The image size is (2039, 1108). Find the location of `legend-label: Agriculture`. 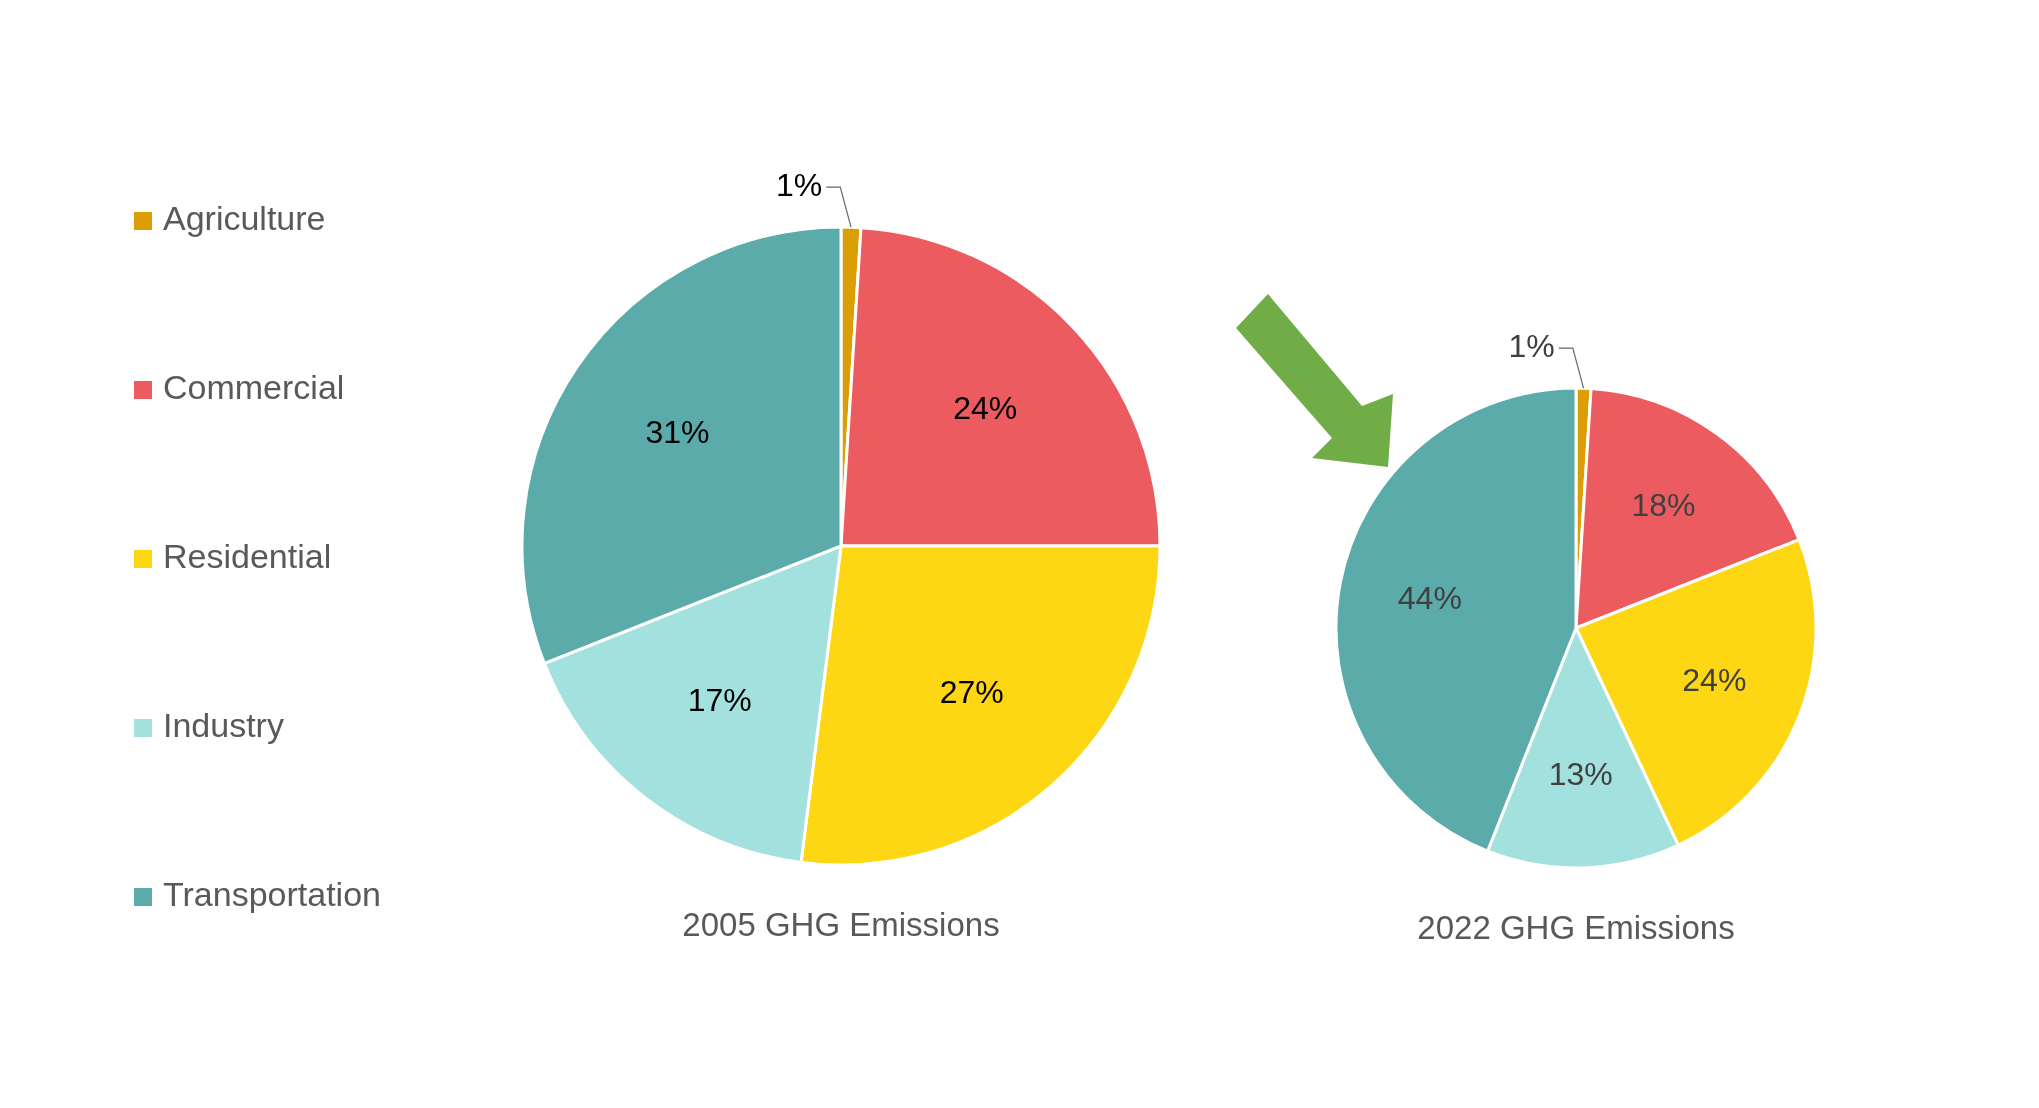

legend-label: Agriculture is located at coordinates (244, 217).